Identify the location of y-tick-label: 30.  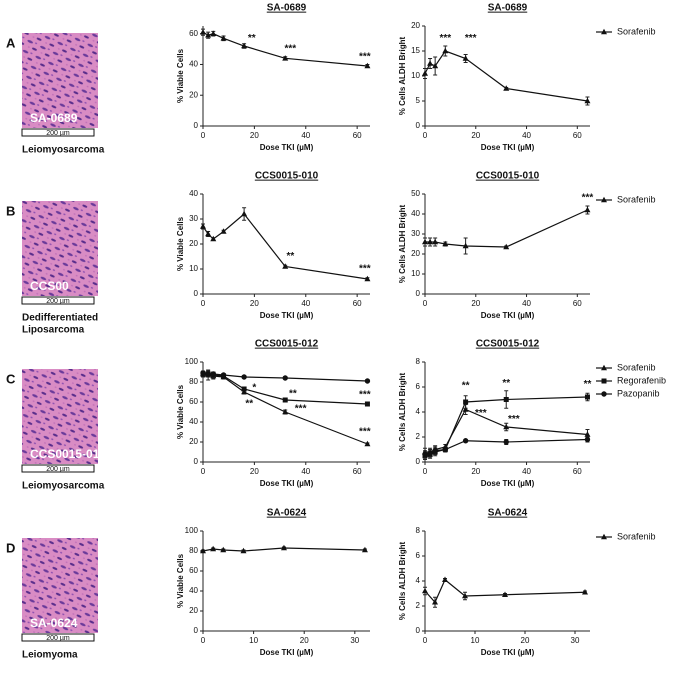
(193, 218).